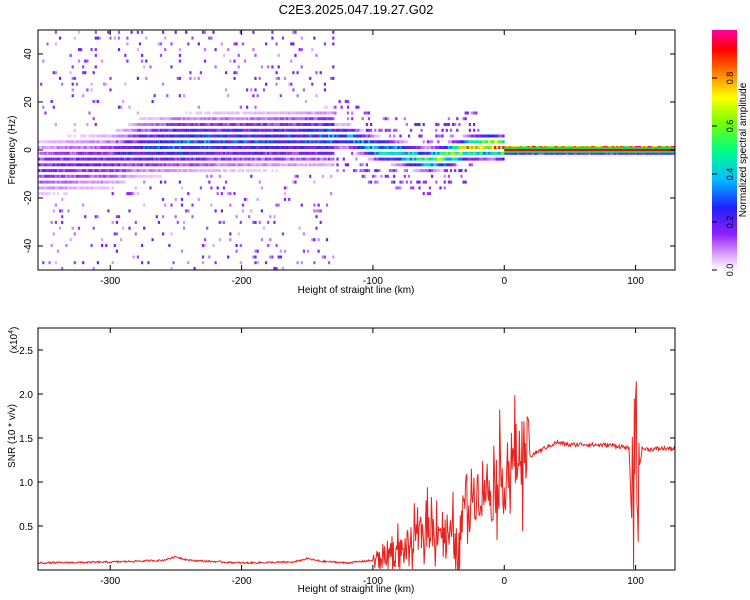  What do you see at coordinates (730, 78) in the screenshot?
I see `colorbar-tick-label: 0.8` at bounding box center [730, 78].